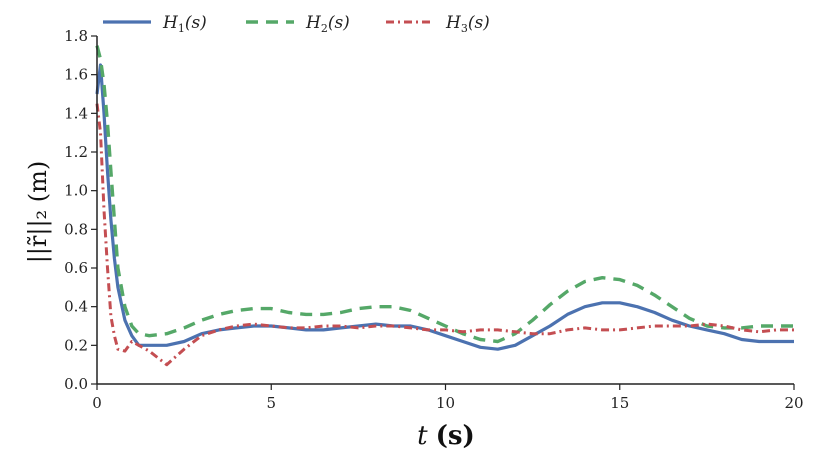 The height and width of the screenshot is (475, 830). I want to click on x-tick-label: 20, so click(793, 403).